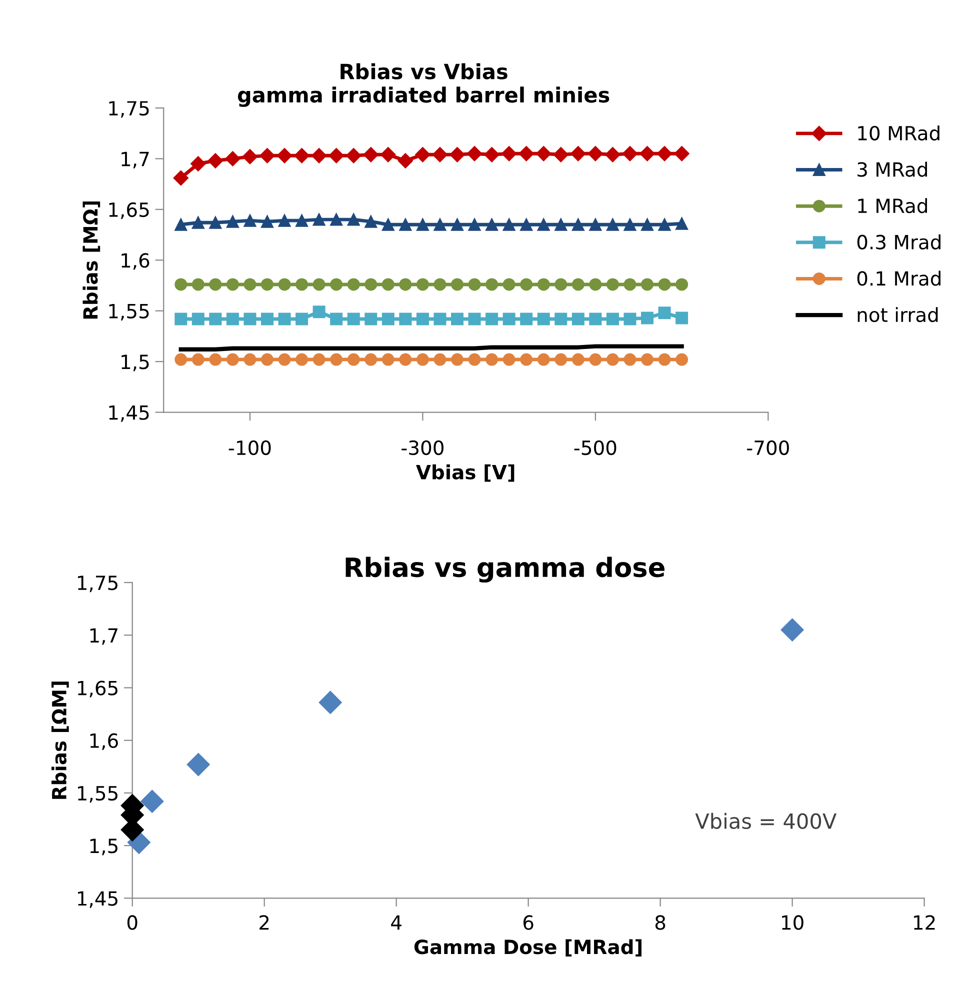 This screenshot has width=959, height=987. I want to click on y-axis-title: Rbias [MΩ], so click(91, 260).